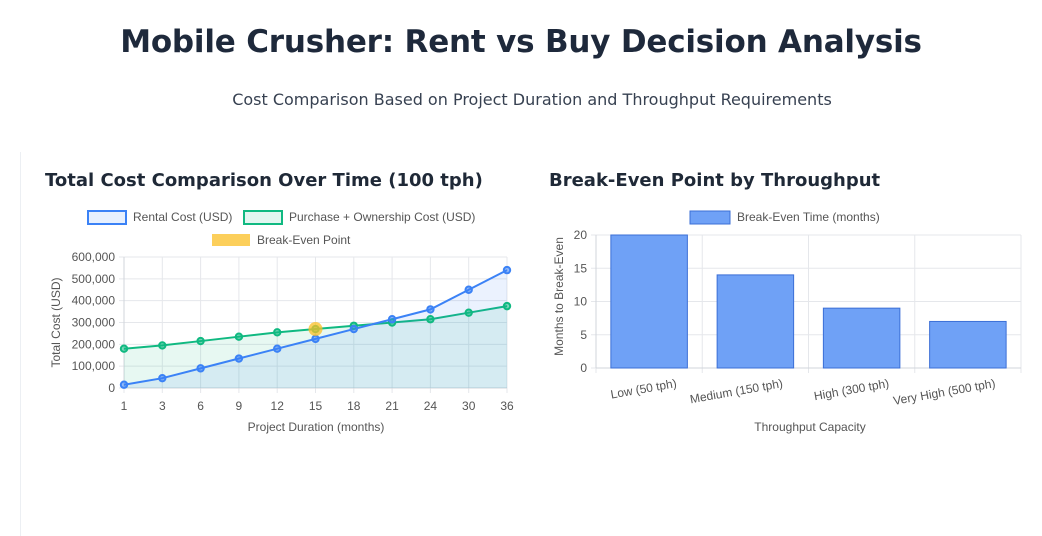 This screenshot has width=1042, height=536. What do you see at coordinates (94, 257) in the screenshot?
I see `y-tick-label: 600,000` at bounding box center [94, 257].